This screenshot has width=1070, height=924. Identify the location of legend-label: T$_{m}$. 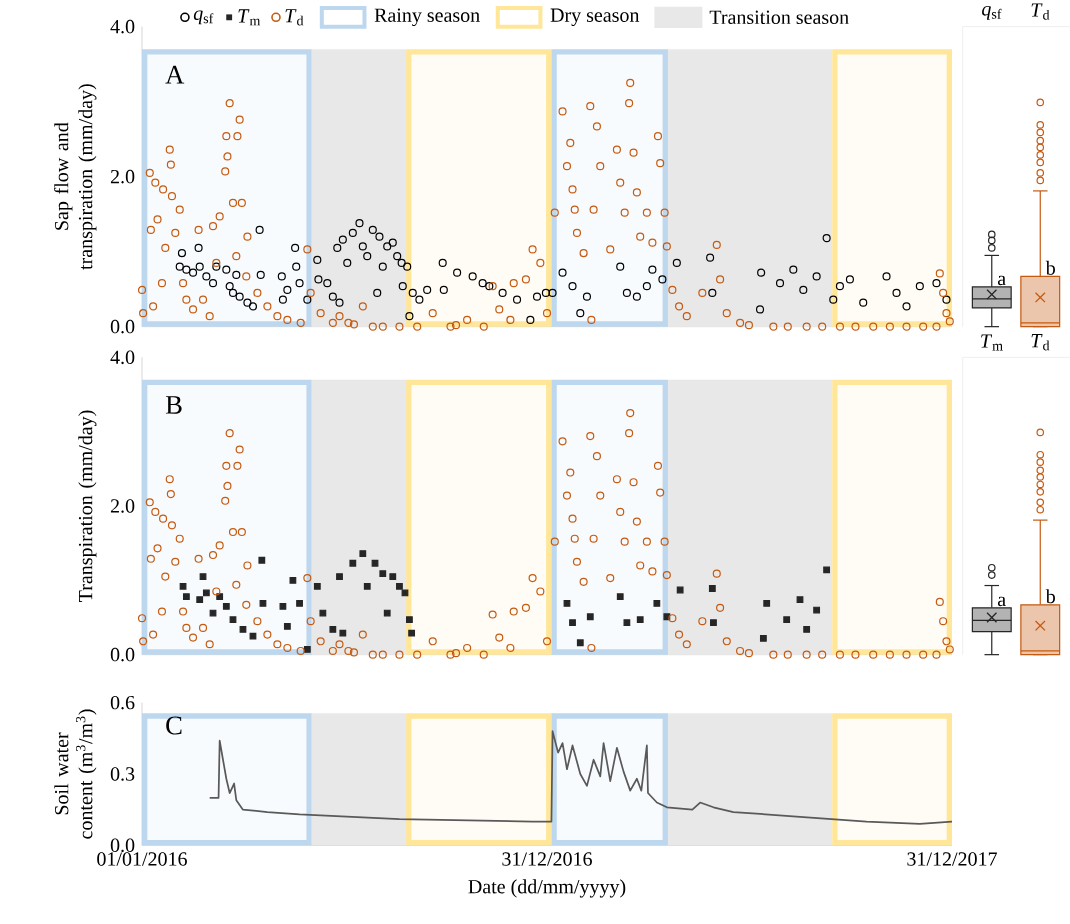
(249, 17).